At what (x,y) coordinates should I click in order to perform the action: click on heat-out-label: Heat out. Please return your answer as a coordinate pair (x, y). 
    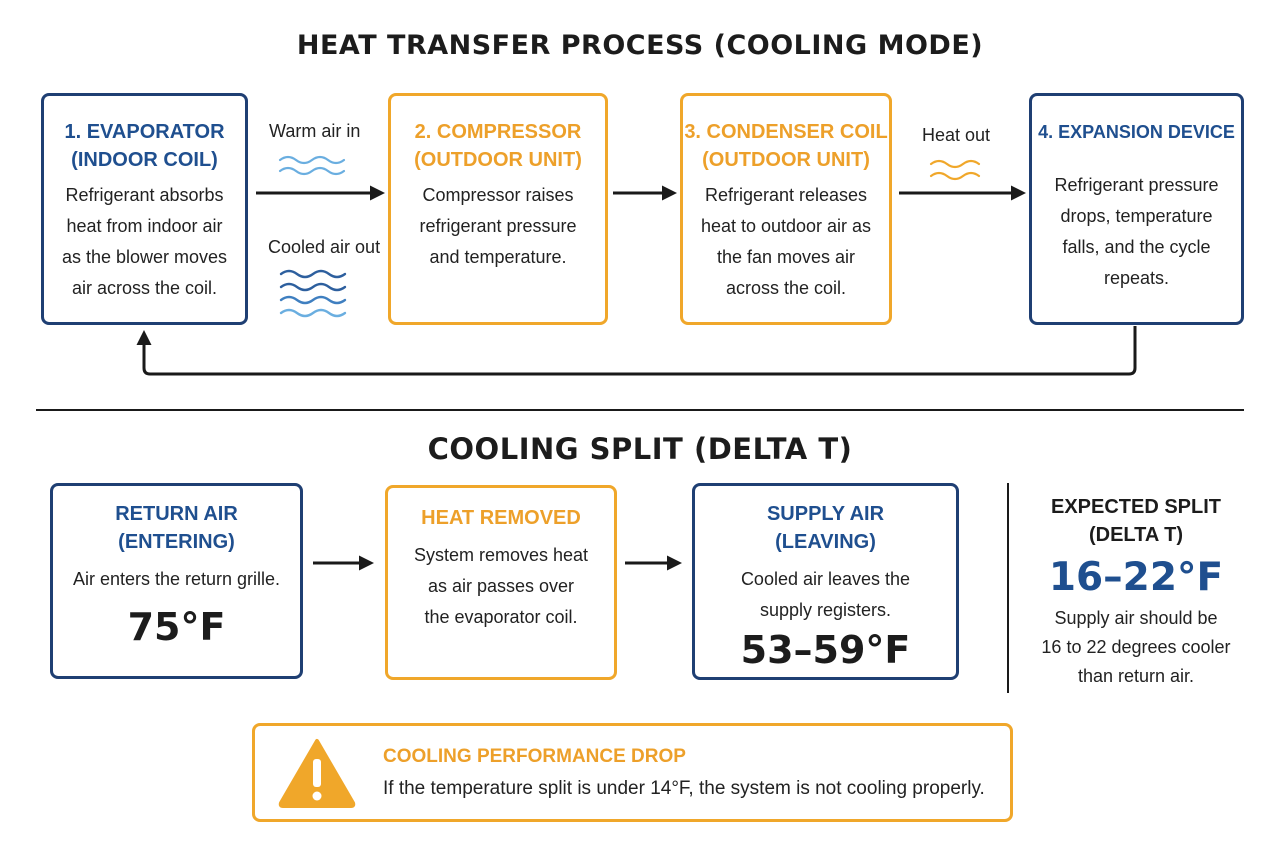
    Looking at the image, I should click on (956, 135).